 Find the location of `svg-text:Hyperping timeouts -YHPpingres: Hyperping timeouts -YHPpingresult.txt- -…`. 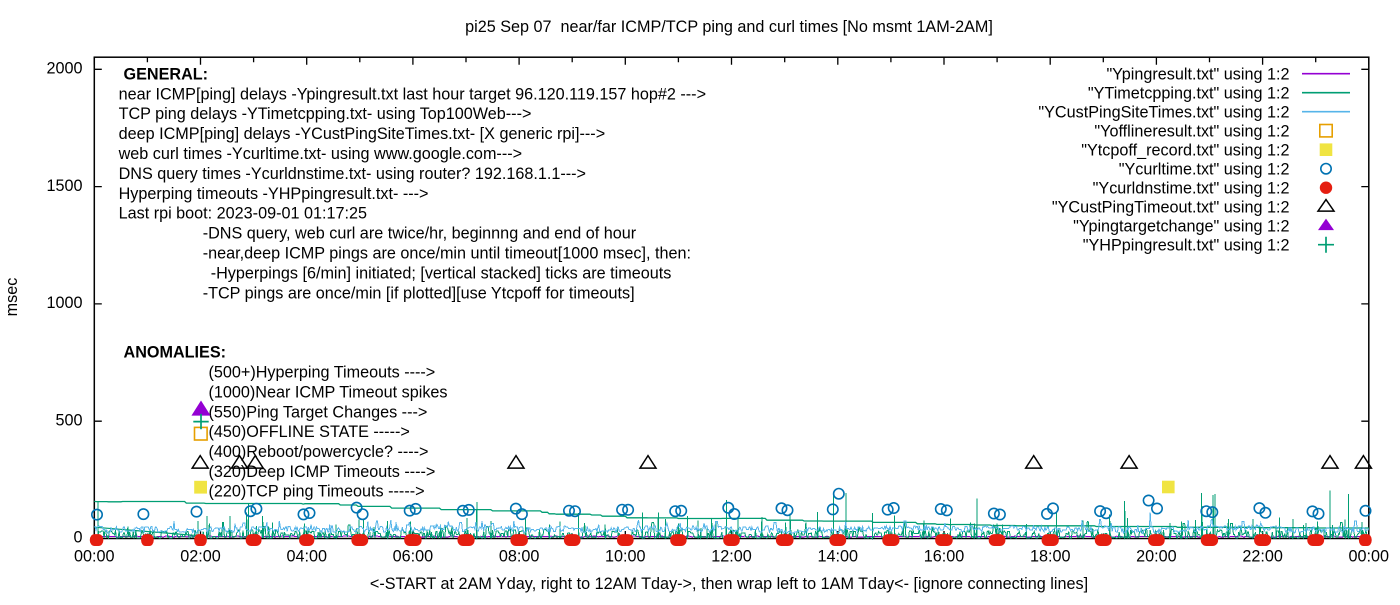

svg-text:Hyperping timeouts -YHPpingres: Hyperping timeouts -YHPpingresult.txt- -… is located at coordinates (274, 194).